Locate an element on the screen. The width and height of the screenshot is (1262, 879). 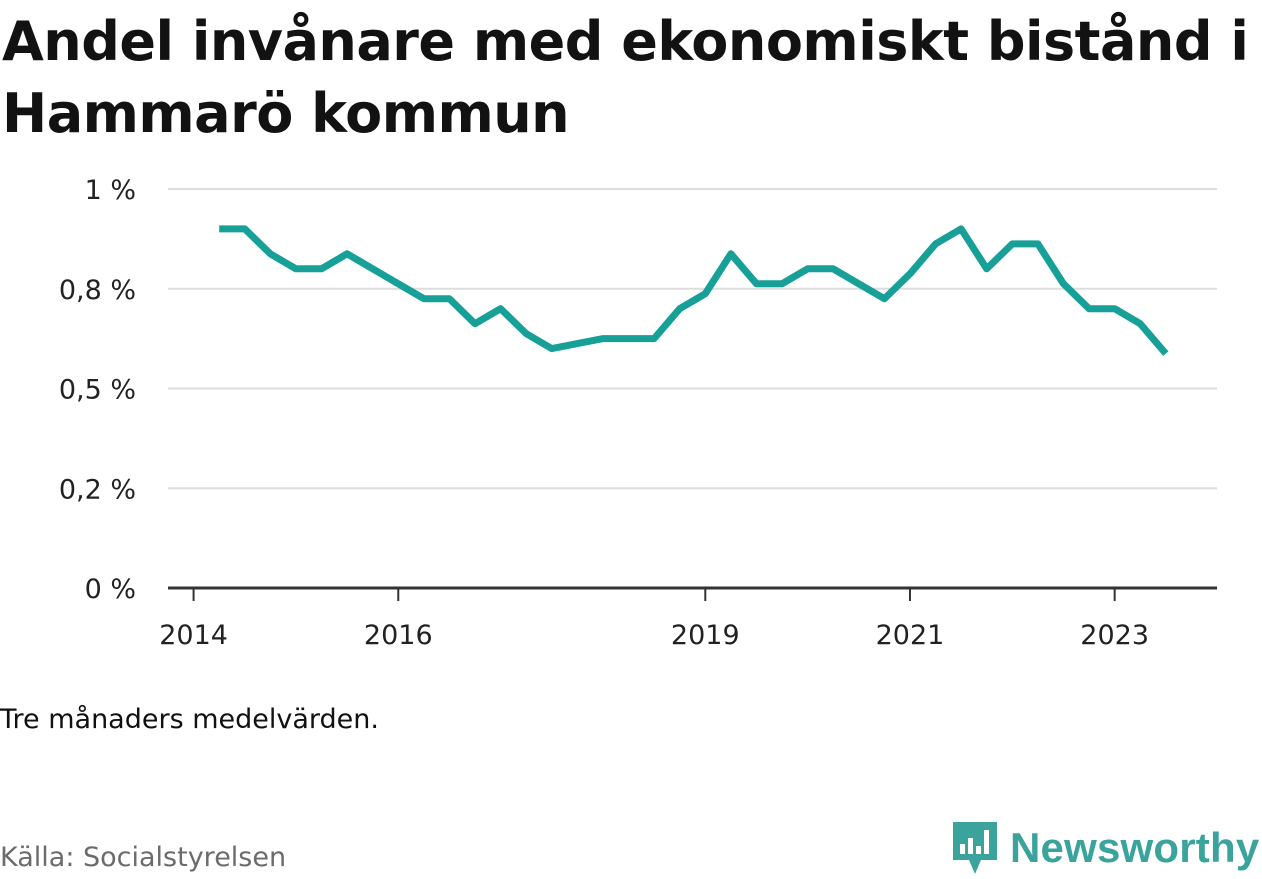
x-tick-label: 2014 is located at coordinates (193, 635).